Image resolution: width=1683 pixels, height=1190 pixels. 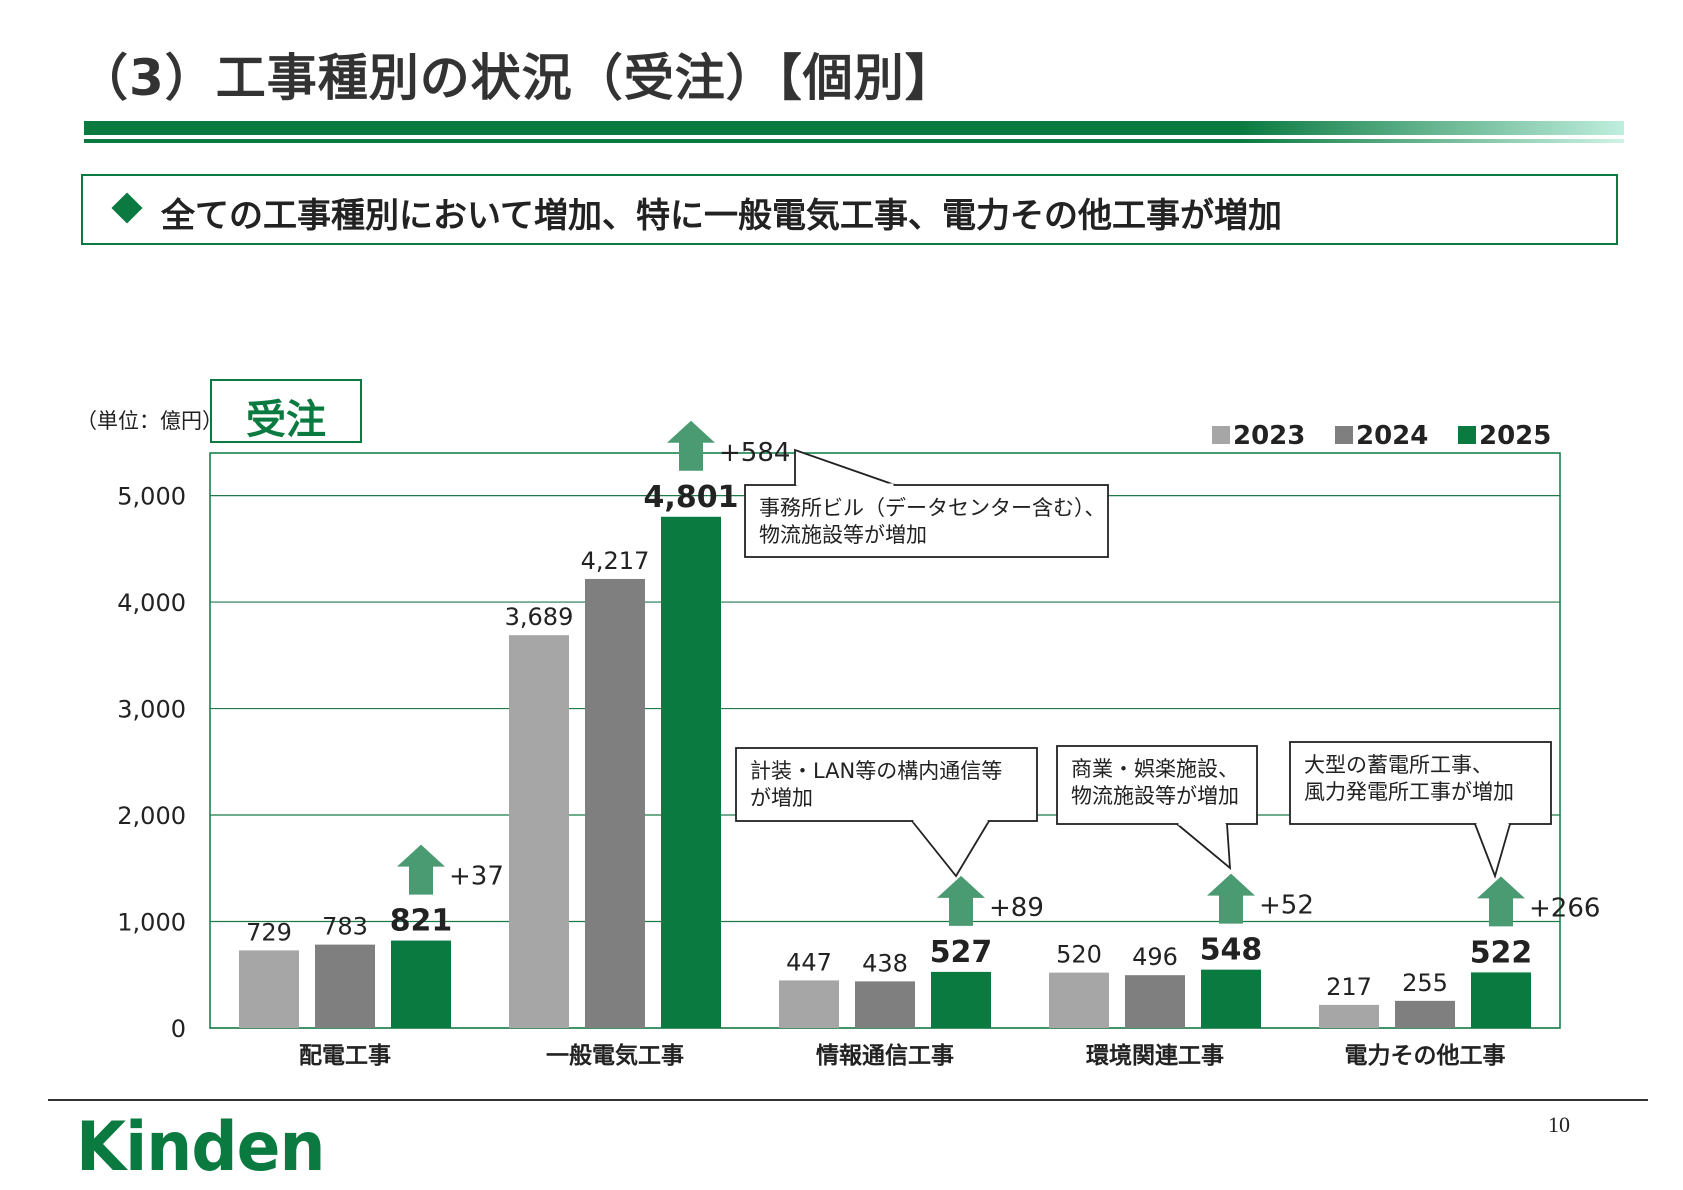 I want to click on bar-value-label: 447, so click(x=809, y=962).